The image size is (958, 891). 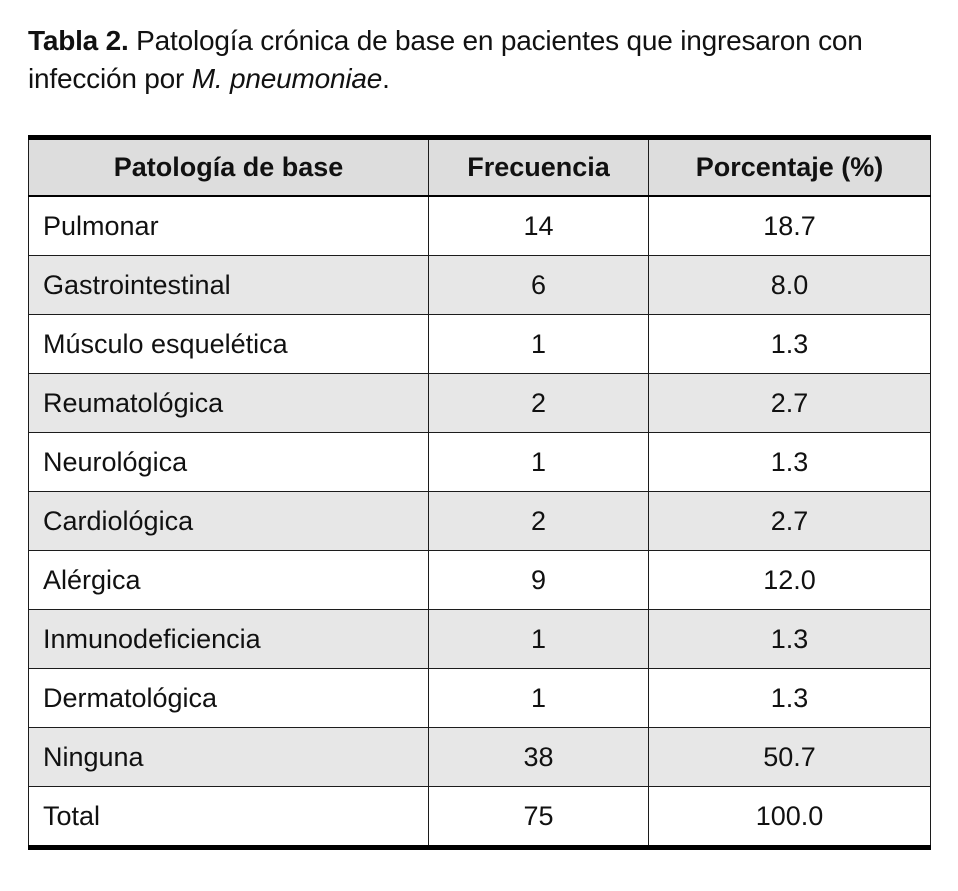 What do you see at coordinates (538, 580) in the screenshot?
I see `frequency-cell: 9` at bounding box center [538, 580].